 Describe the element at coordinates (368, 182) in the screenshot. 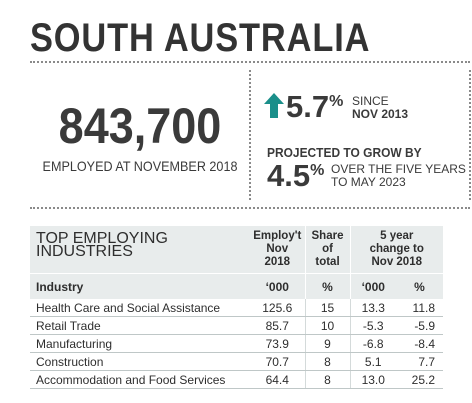

I see `period-line2: TO MAY 2023` at that location.